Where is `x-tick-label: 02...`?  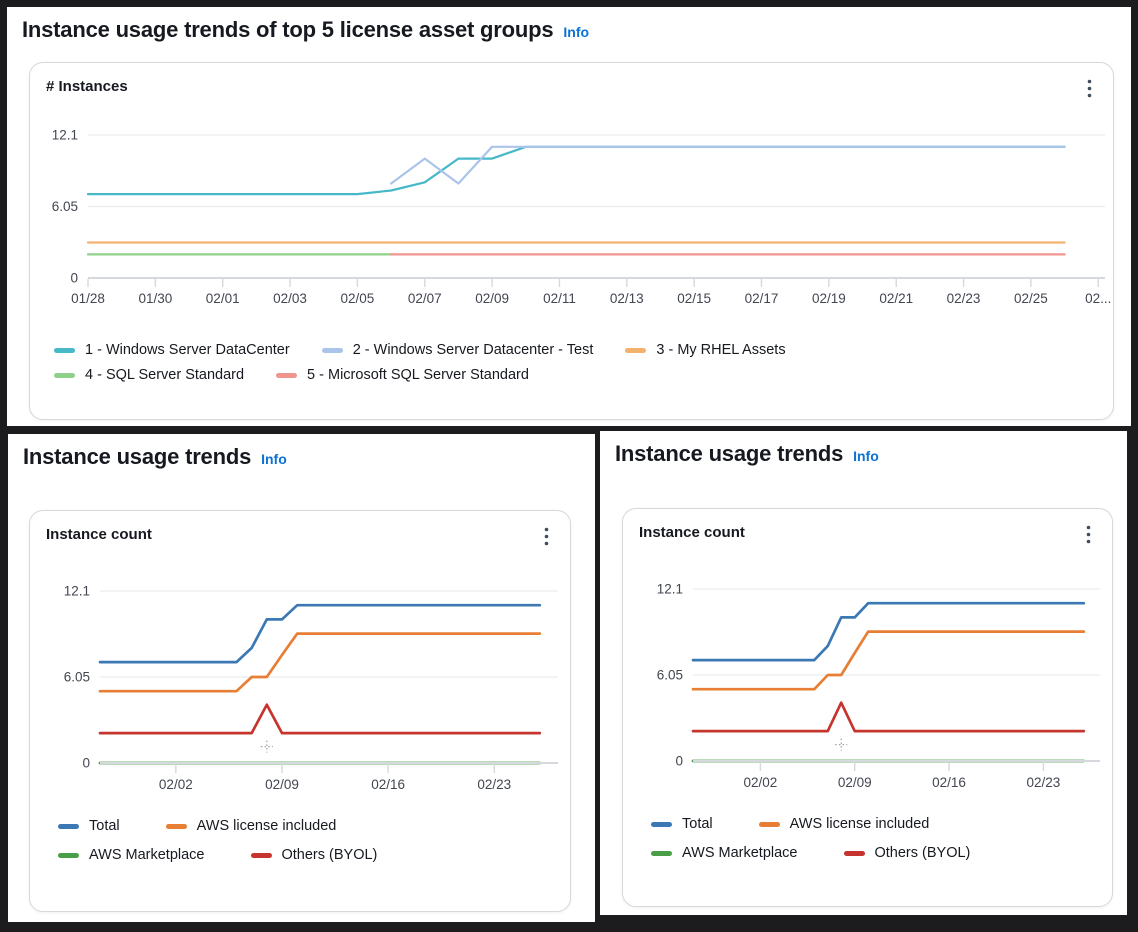 x-tick-label: 02... is located at coordinates (1098, 298).